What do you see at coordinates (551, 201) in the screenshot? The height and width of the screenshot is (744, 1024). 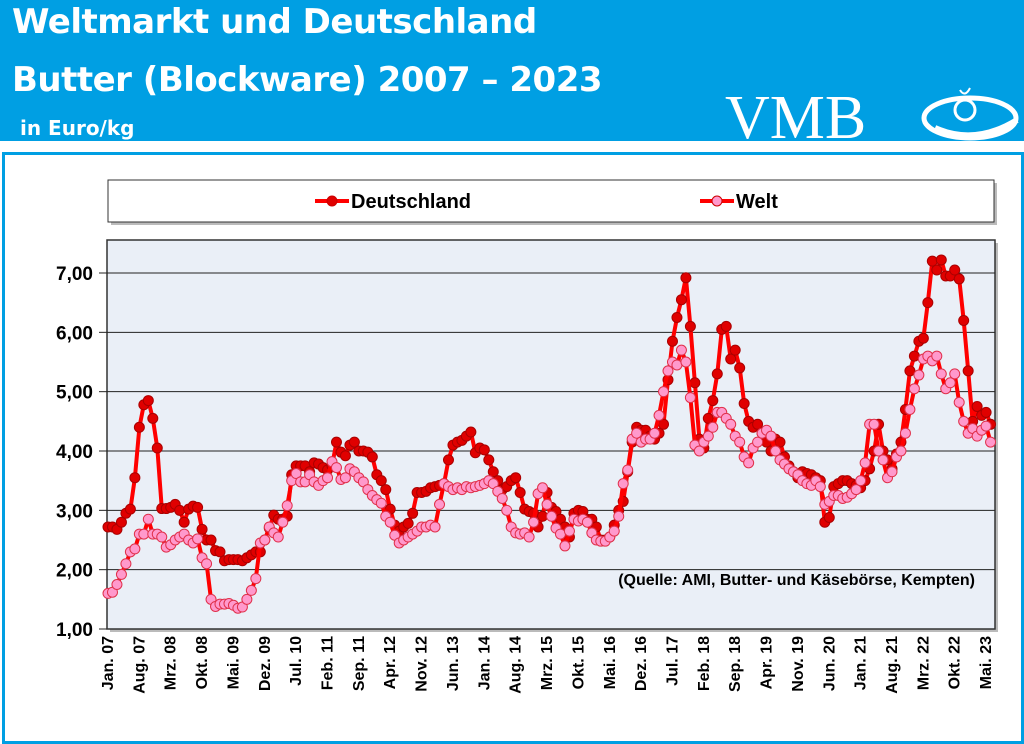 I see `legend-box` at bounding box center [551, 201].